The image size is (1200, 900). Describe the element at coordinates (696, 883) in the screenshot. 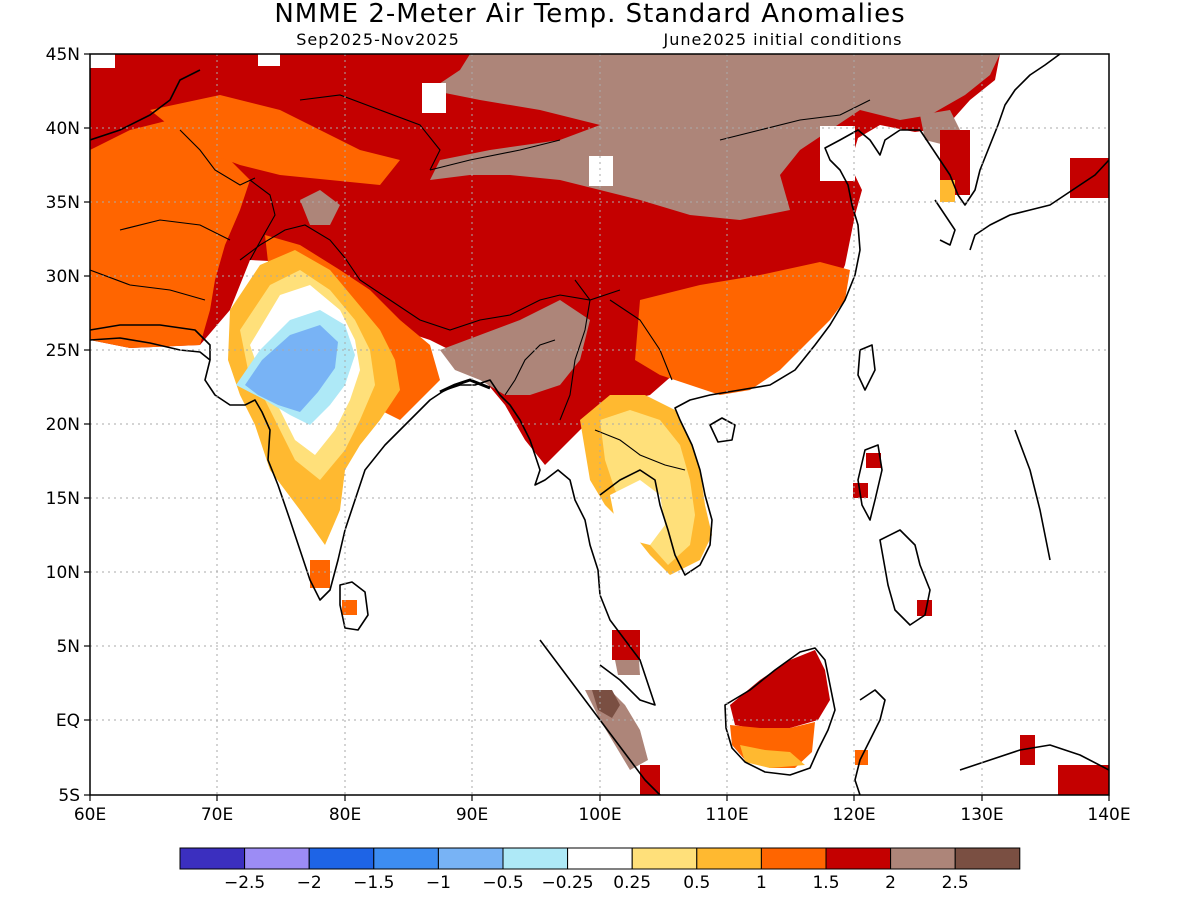

I see `colorbar-label: 0.5` at that location.